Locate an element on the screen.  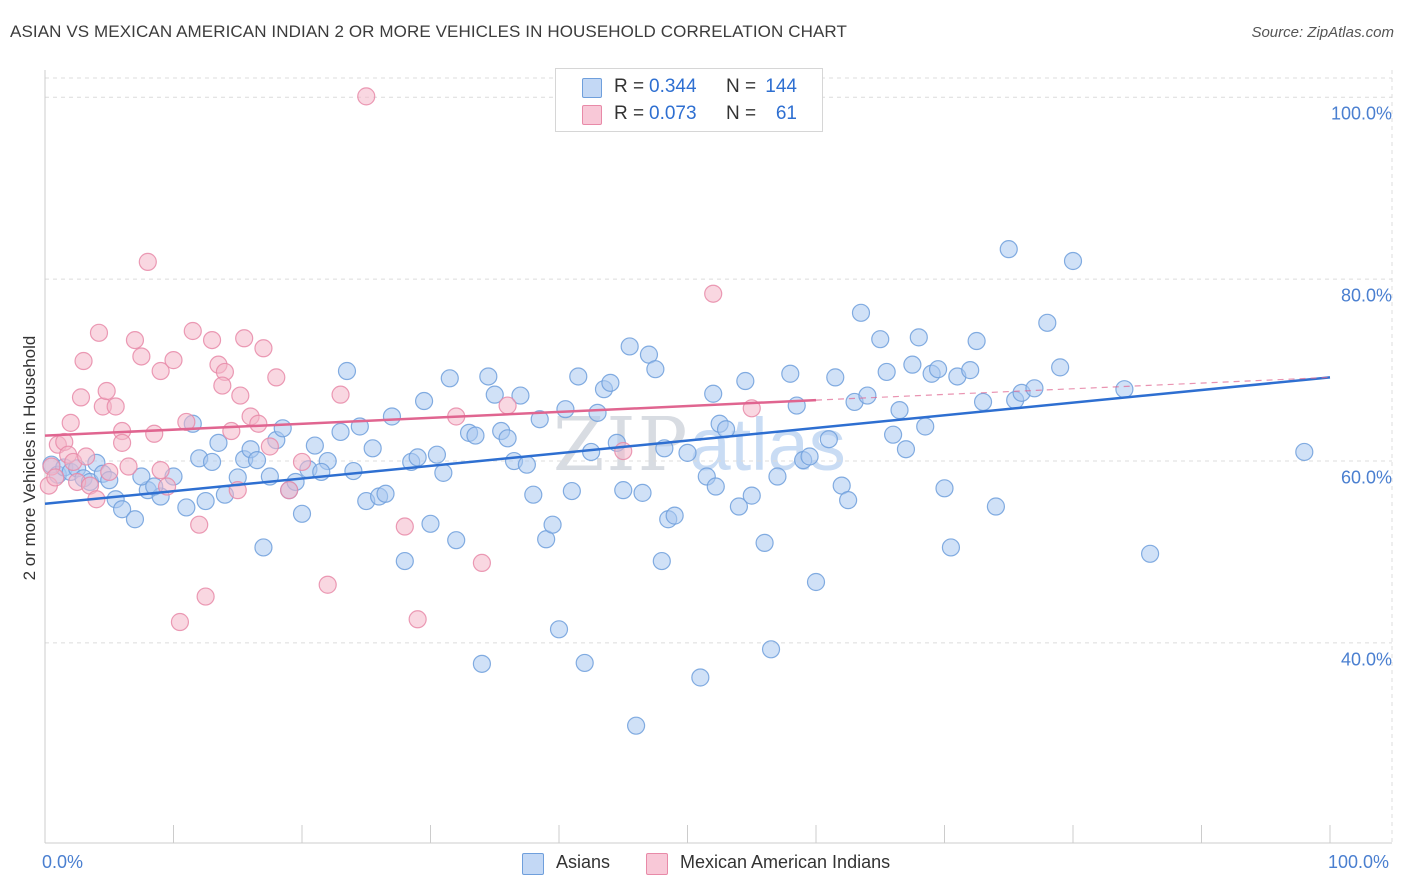
y-tick-label: 60.0% is located at coordinates (1366, 477).